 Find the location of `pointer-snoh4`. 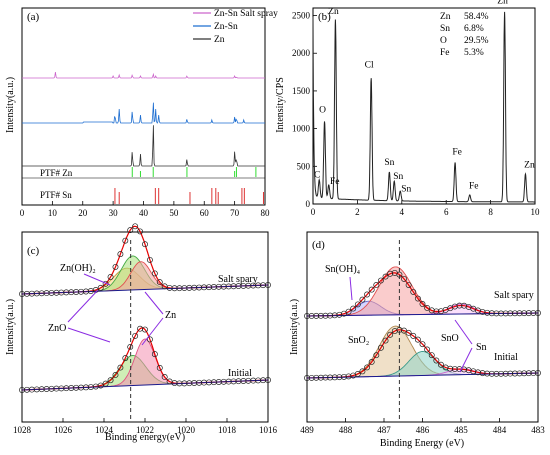

pointer-snoh4 is located at coordinates (351, 288).